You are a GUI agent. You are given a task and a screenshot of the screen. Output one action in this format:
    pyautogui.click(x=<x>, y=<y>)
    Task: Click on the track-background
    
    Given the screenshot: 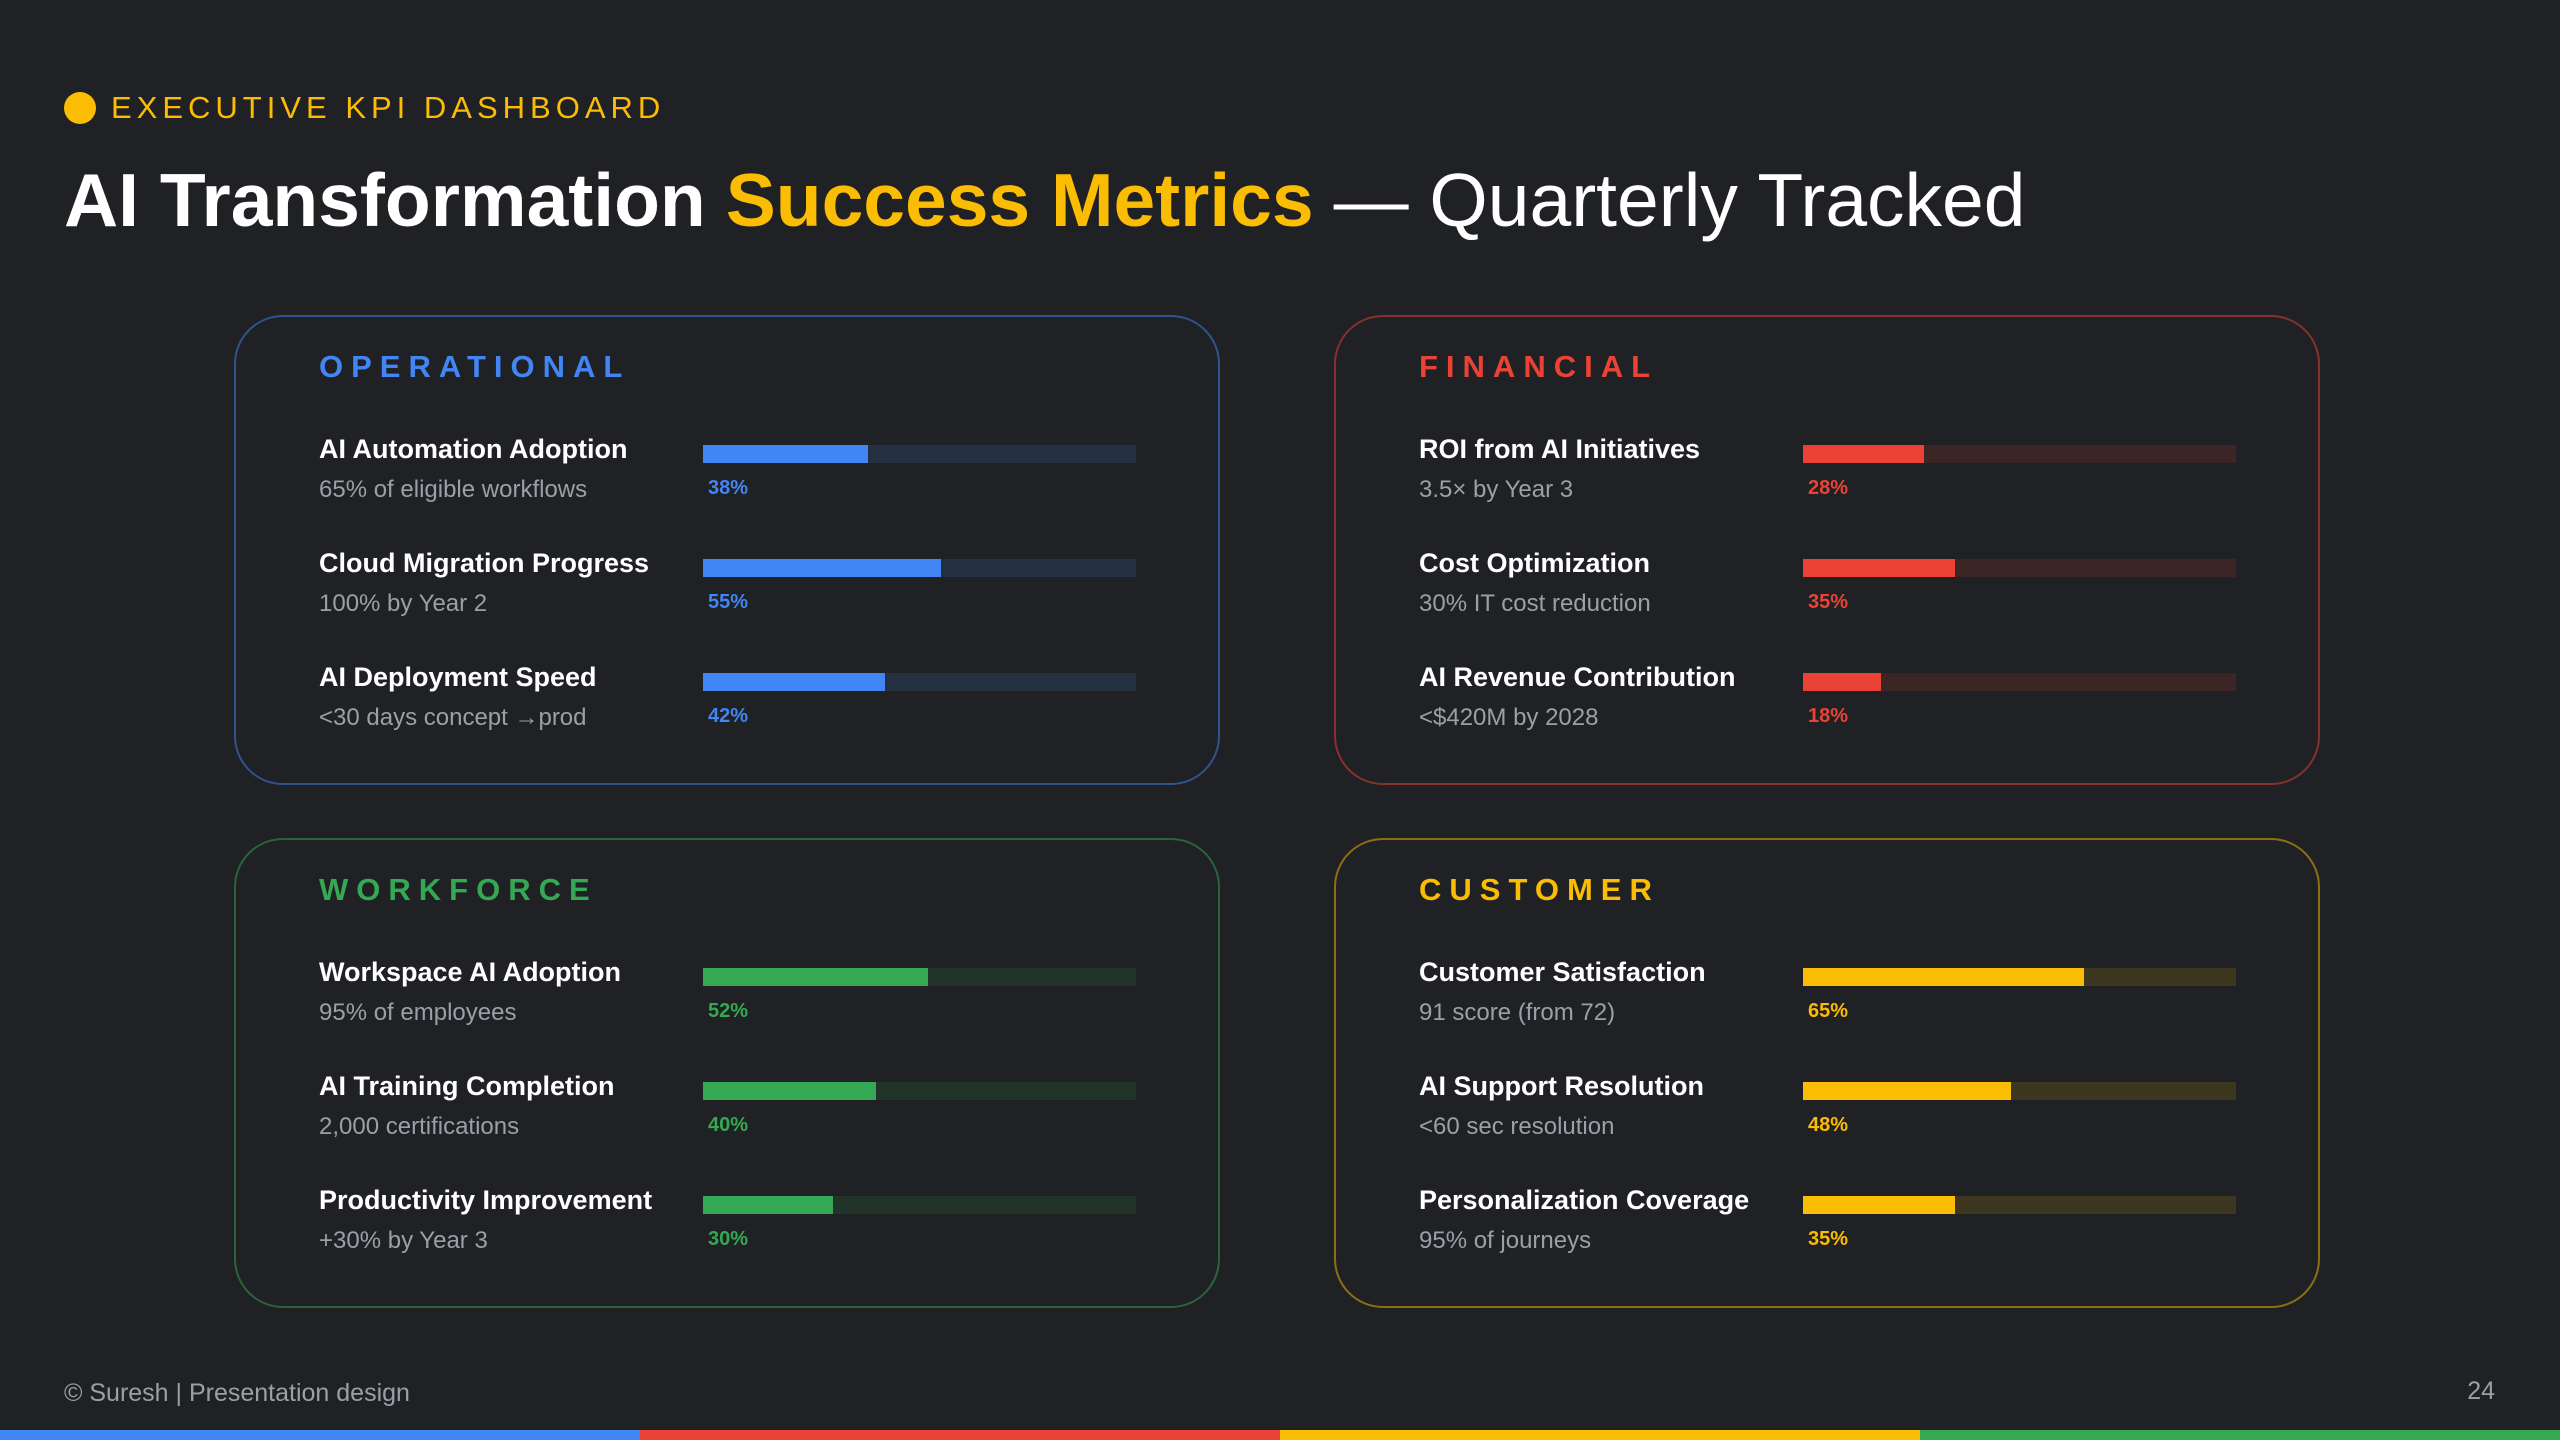 What is the action you would take?
    pyautogui.click(x=2019, y=682)
    